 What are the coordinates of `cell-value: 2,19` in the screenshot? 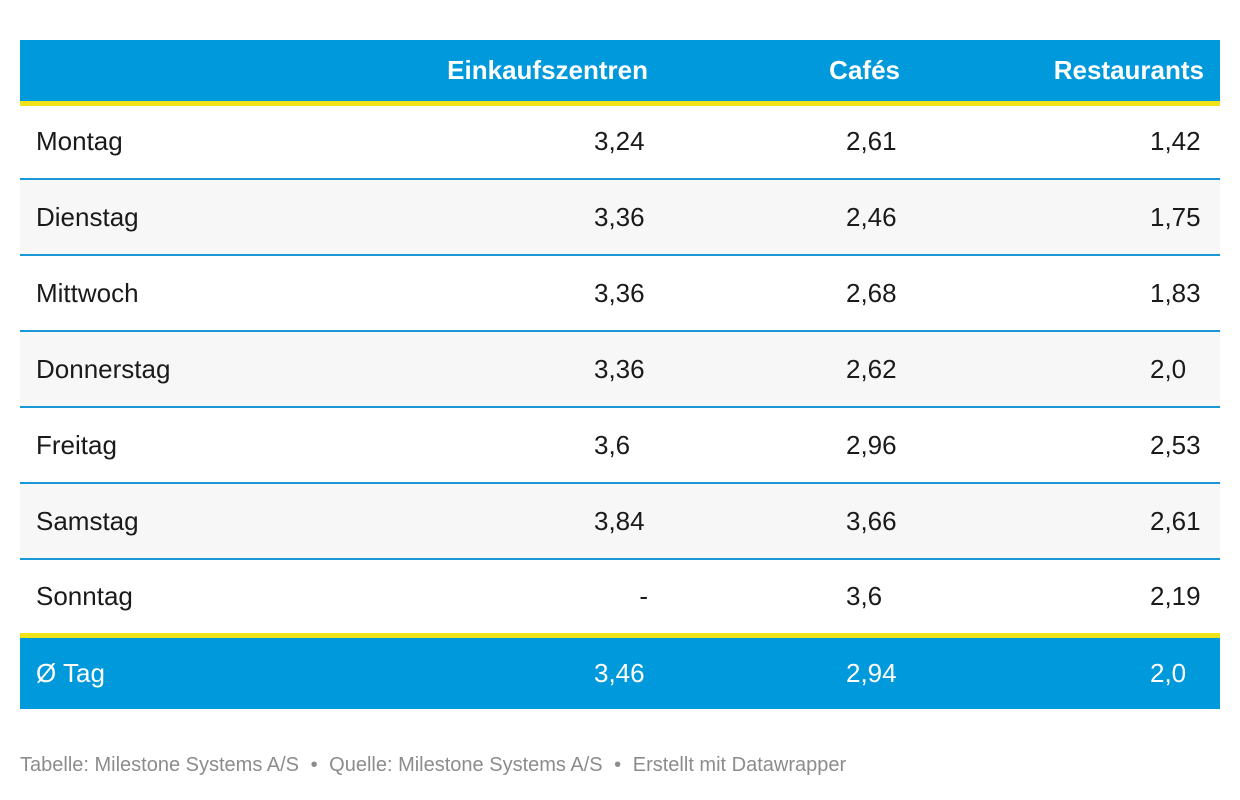 It's located at (1175, 595).